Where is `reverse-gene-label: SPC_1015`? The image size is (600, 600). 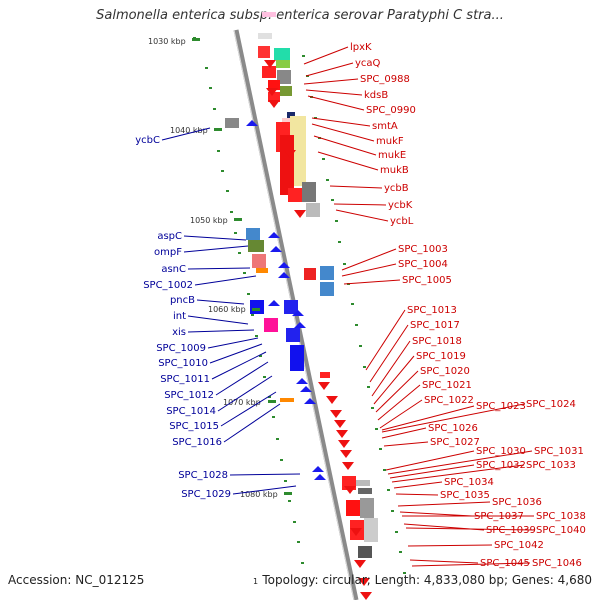 reverse-gene-label: SPC_1015 is located at coordinates (194, 426).